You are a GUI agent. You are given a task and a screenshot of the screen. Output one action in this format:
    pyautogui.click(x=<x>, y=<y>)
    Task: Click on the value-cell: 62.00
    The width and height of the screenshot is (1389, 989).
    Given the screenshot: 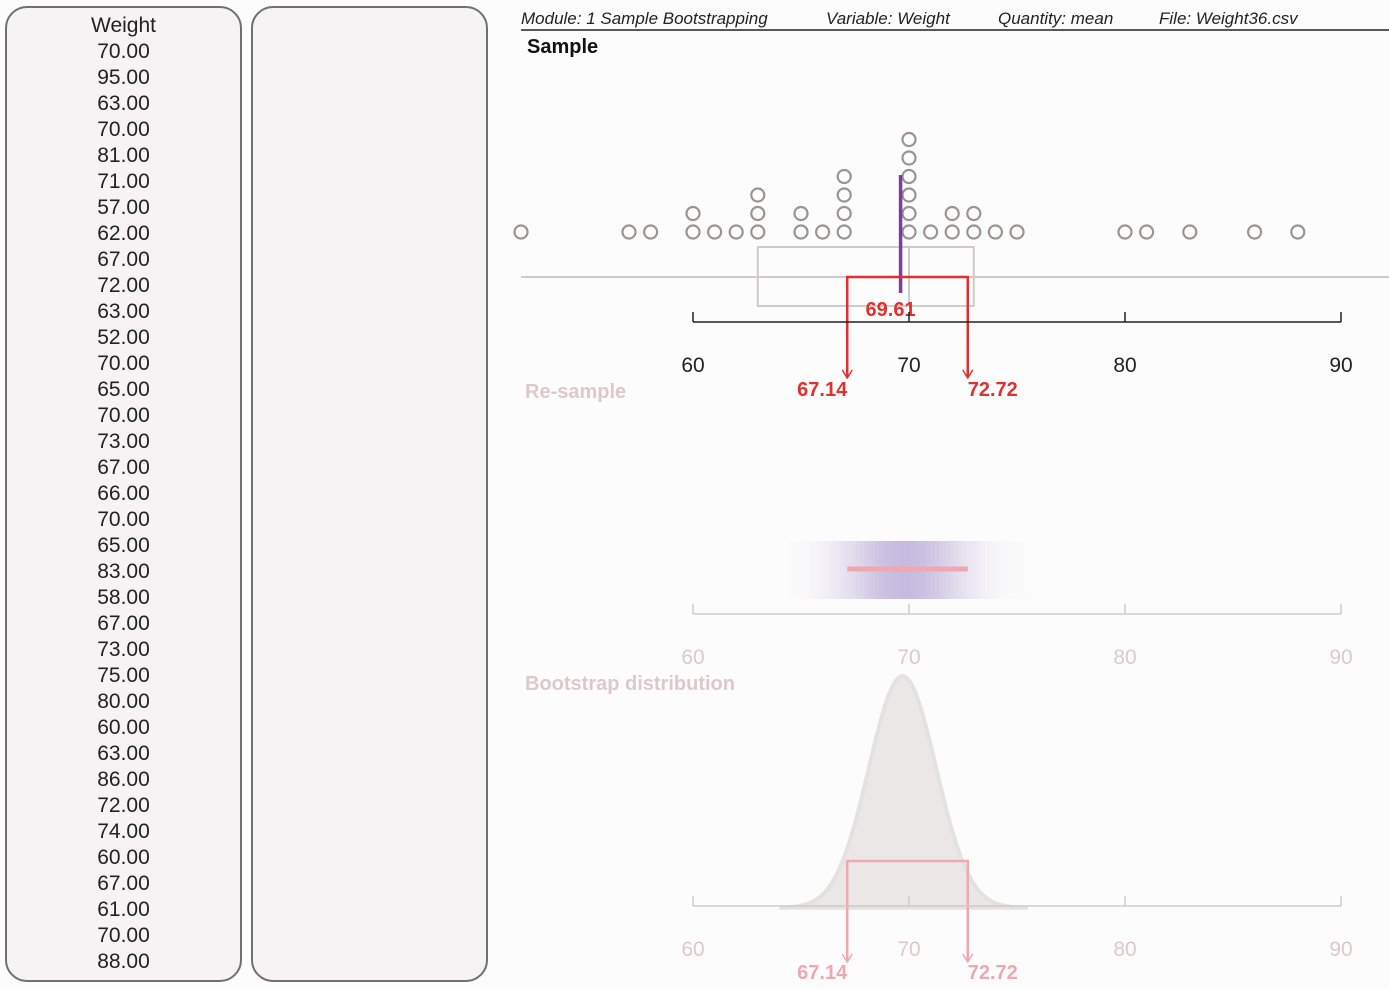 What is the action you would take?
    pyautogui.click(x=123, y=233)
    